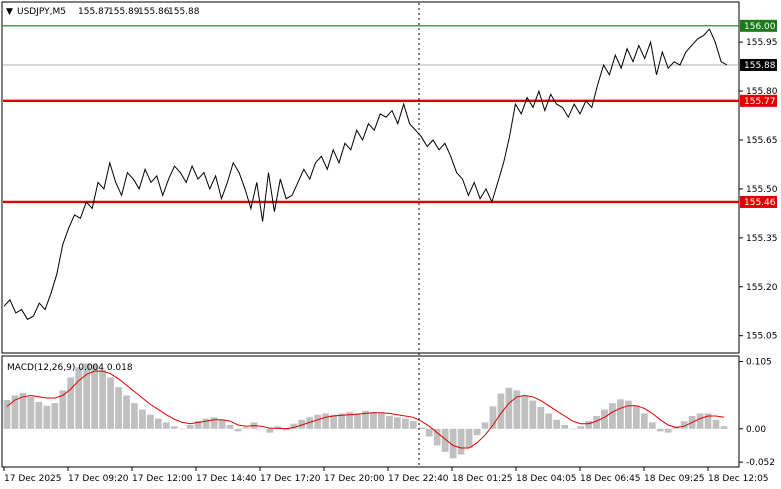 The image size is (781, 489). What do you see at coordinates (756, 430) in the screenshot?
I see `macd-tick-label: 0.00` at bounding box center [756, 430].